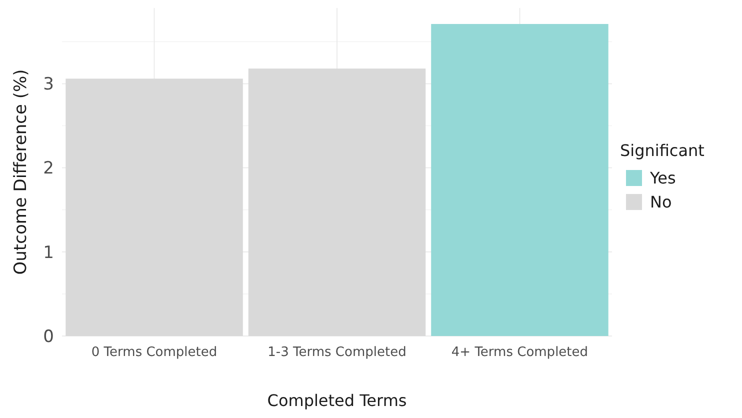 The width and height of the screenshot is (742, 418). Describe the element at coordinates (48, 336) in the screenshot. I see `y-tick-label: 0` at that location.